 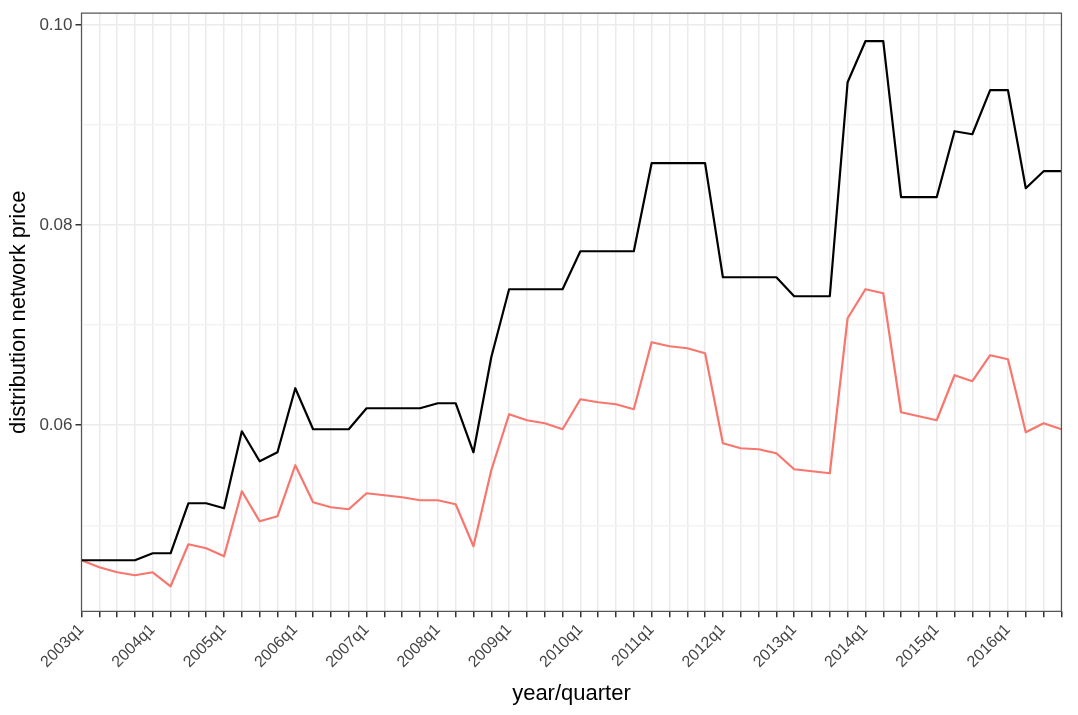 I want to click on x-axis-title: year/quarter, so click(x=571, y=692).